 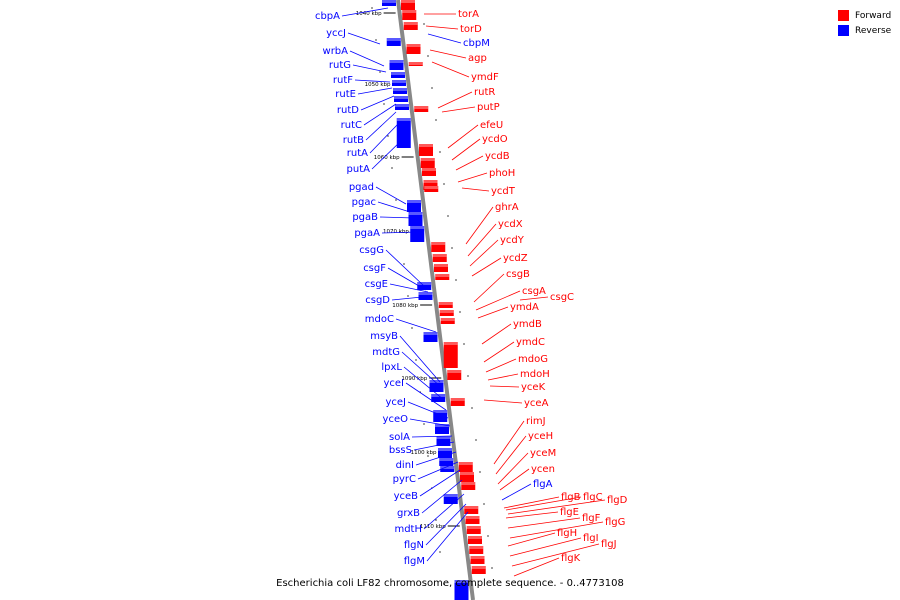 What do you see at coordinates (336, 51) in the screenshot?
I see `reverse-gene-label: wrbA` at bounding box center [336, 51].